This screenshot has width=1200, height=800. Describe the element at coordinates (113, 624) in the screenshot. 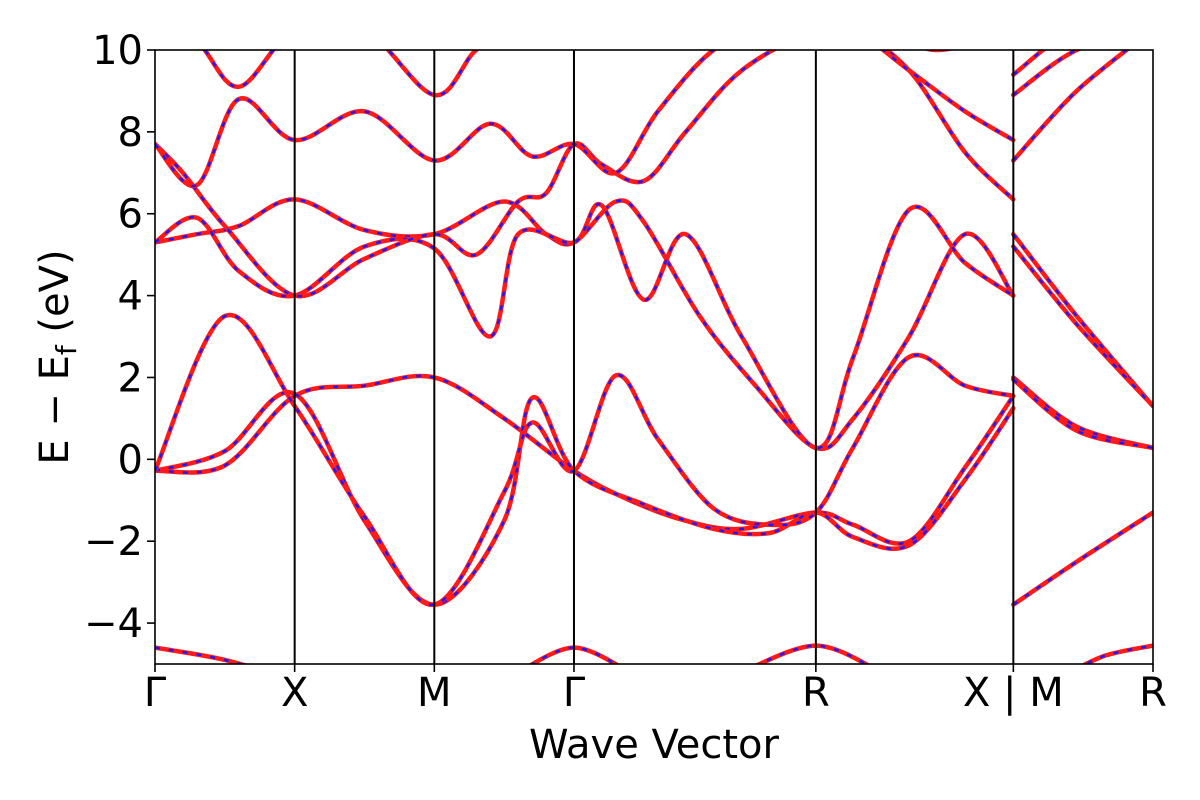

I see `y-tick-label-0: −4` at that location.